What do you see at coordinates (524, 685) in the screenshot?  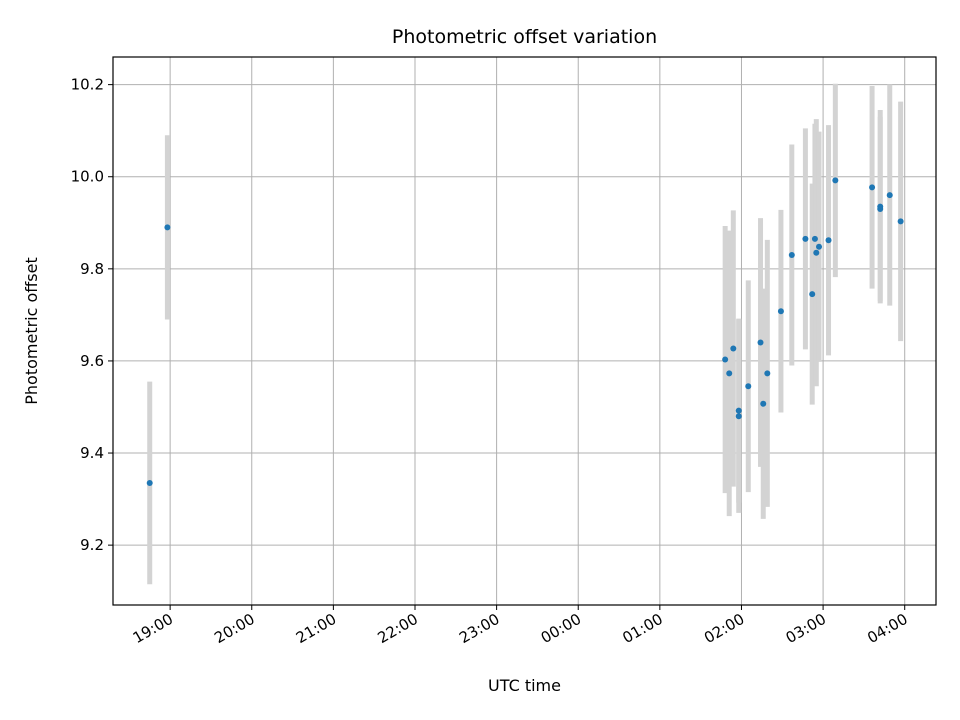 I see `x-axis-title: UTC time` at bounding box center [524, 685].